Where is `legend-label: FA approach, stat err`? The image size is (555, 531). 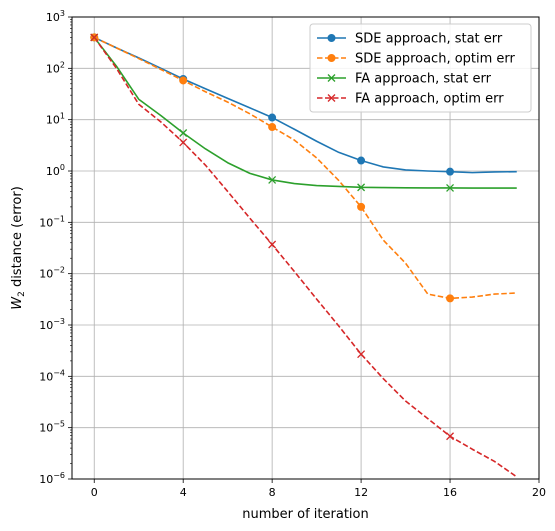
legend-label: FA approach, stat err is located at coordinates (423, 79).